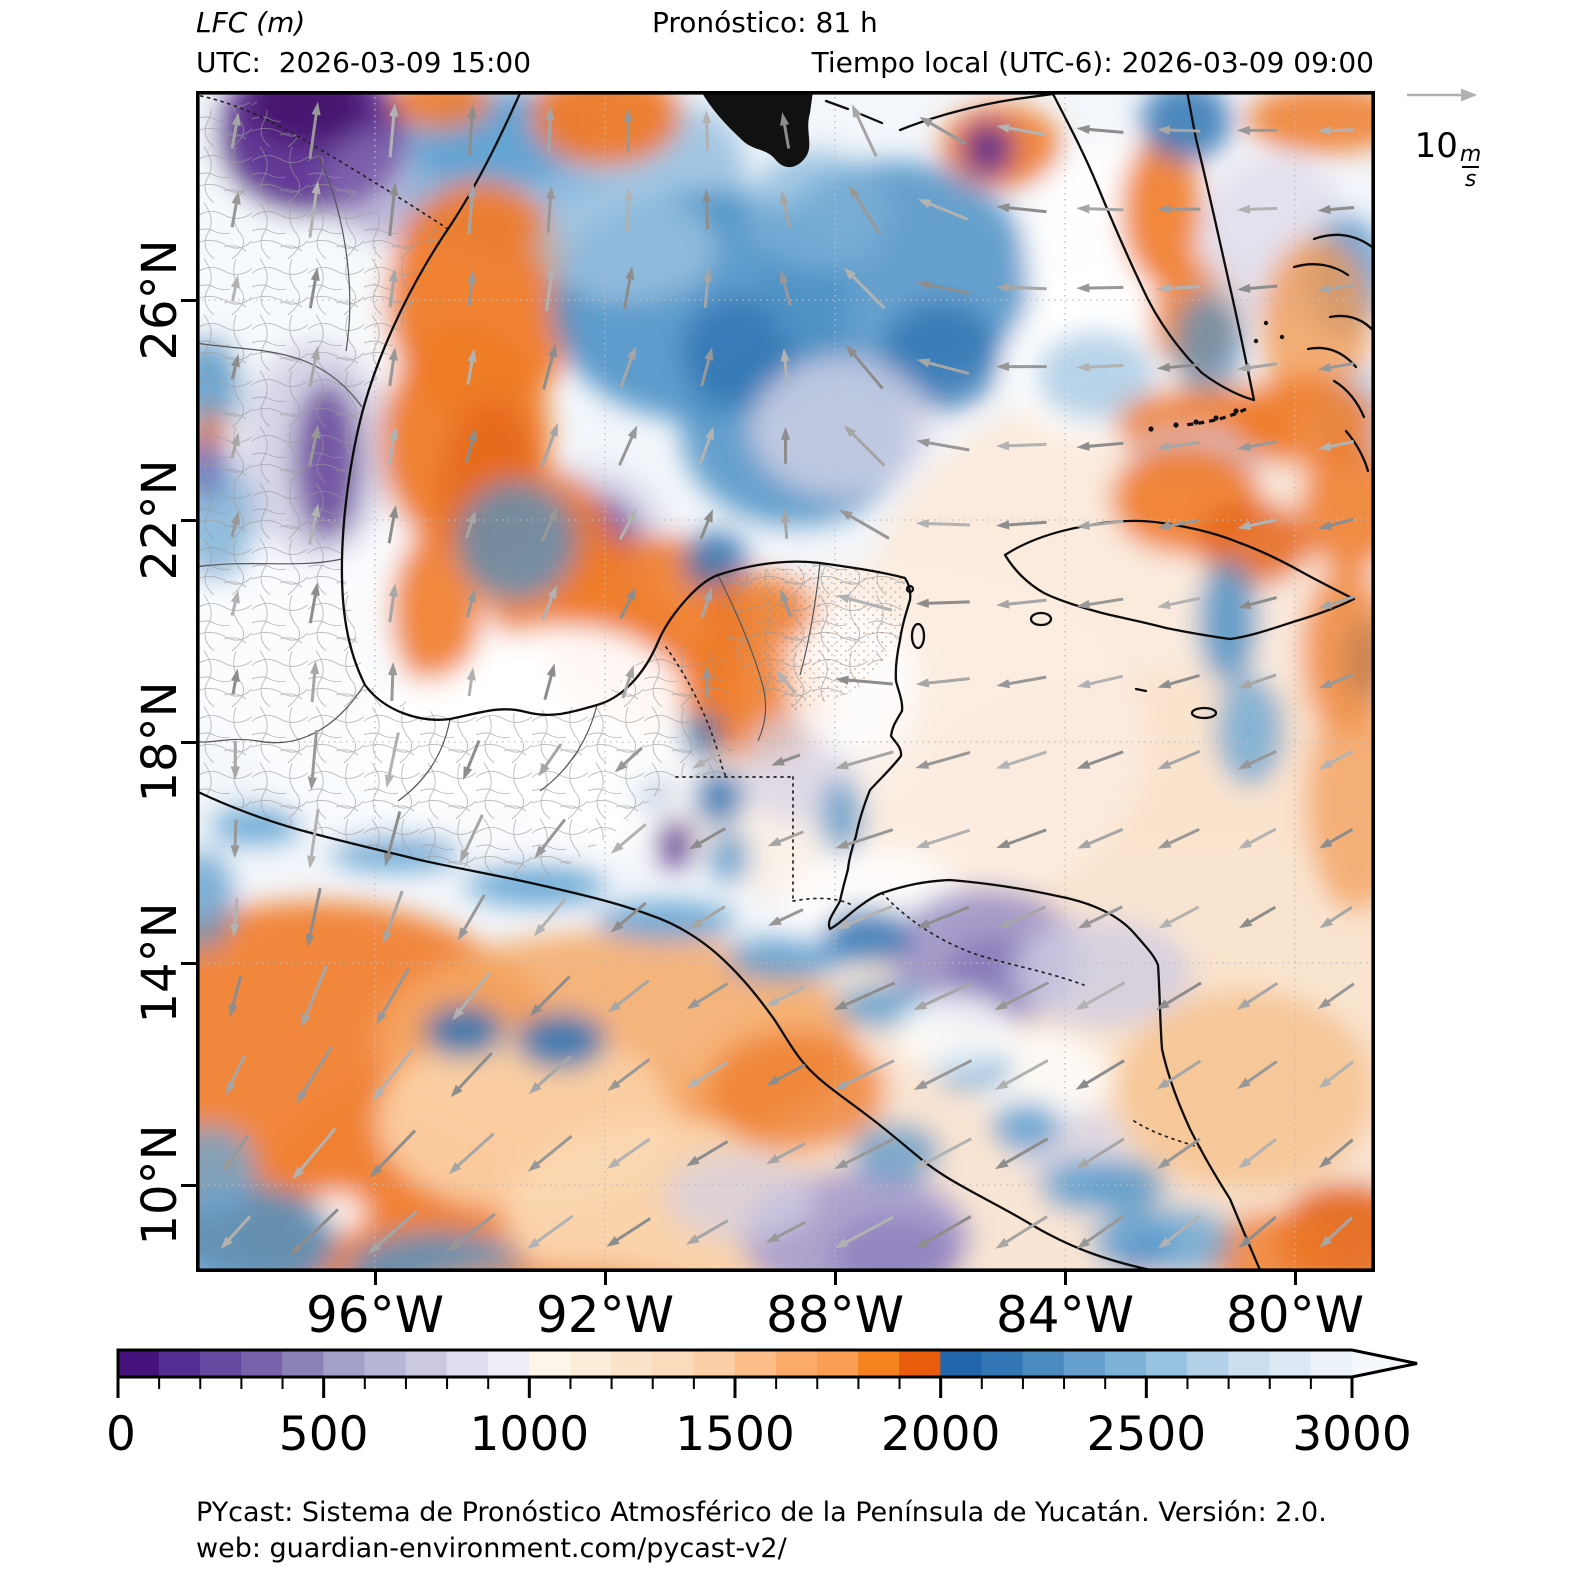 The width and height of the screenshot is (1574, 1574). What do you see at coordinates (1470, 154) in the screenshot?
I see `wind-unit-numerator: m` at bounding box center [1470, 154].